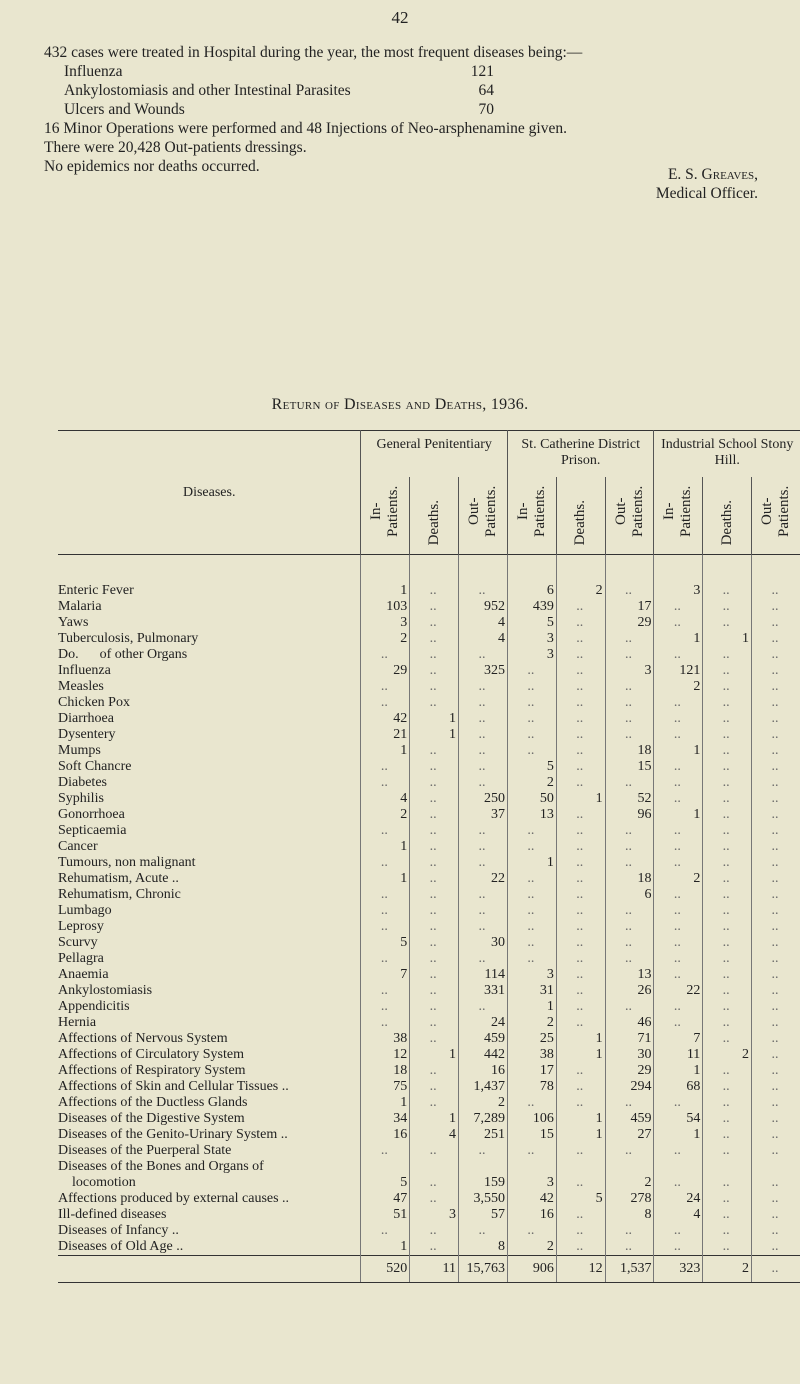 This screenshot has width=800, height=1384. Describe the element at coordinates (123, 654) in the screenshot. I see `disease-name: Do. of other Organs` at that location.